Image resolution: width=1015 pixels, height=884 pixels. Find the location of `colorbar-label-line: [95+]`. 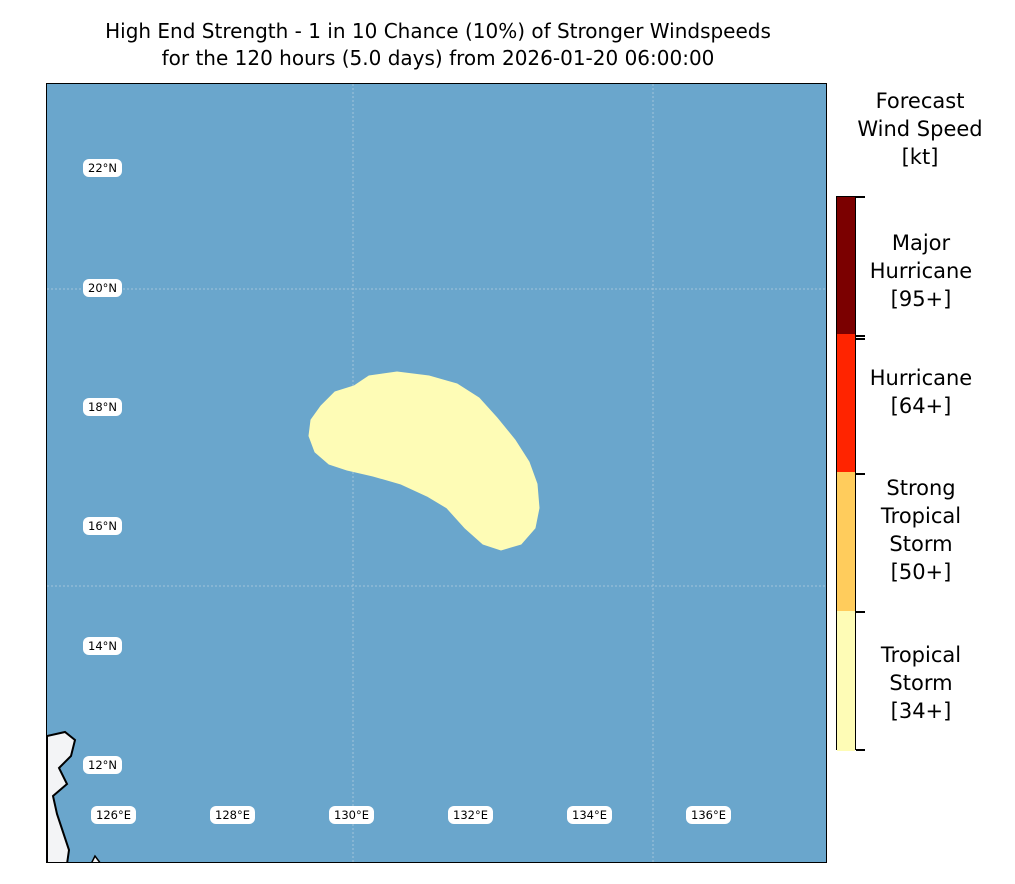

colorbar-label-line: [95+] is located at coordinates (921, 299).